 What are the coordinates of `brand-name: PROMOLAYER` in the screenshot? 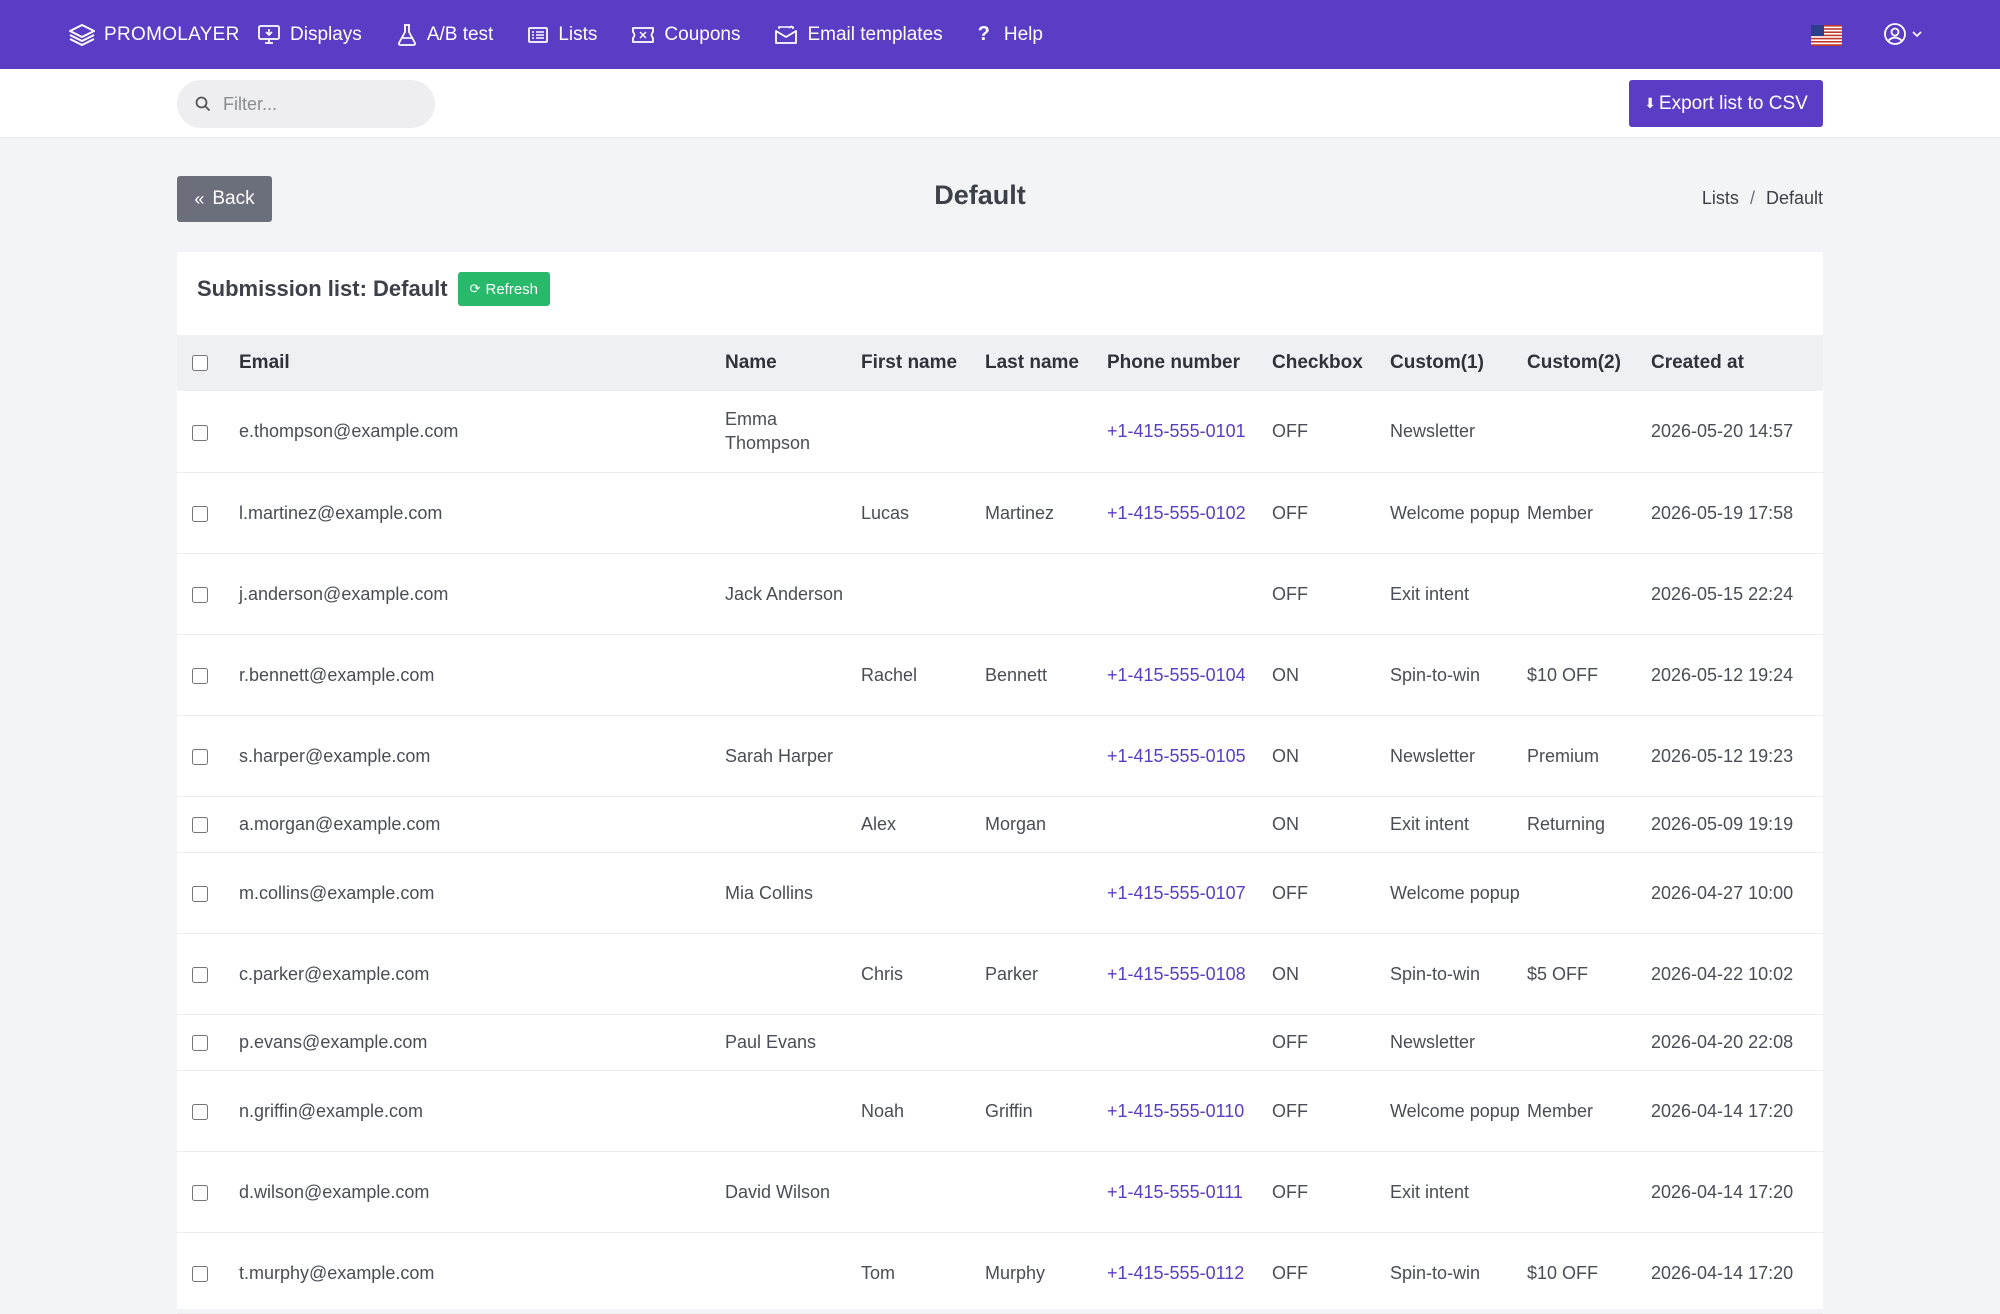 It's located at (172, 34).